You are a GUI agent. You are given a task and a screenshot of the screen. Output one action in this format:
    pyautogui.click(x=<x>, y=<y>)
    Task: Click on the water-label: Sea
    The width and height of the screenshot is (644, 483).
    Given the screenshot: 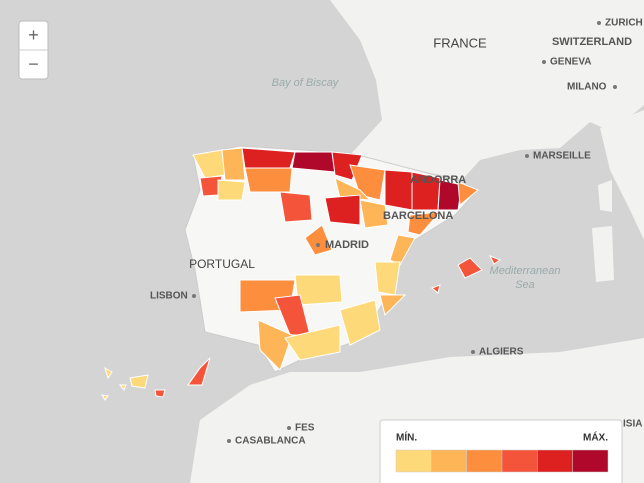 What is the action you would take?
    pyautogui.click(x=525, y=285)
    